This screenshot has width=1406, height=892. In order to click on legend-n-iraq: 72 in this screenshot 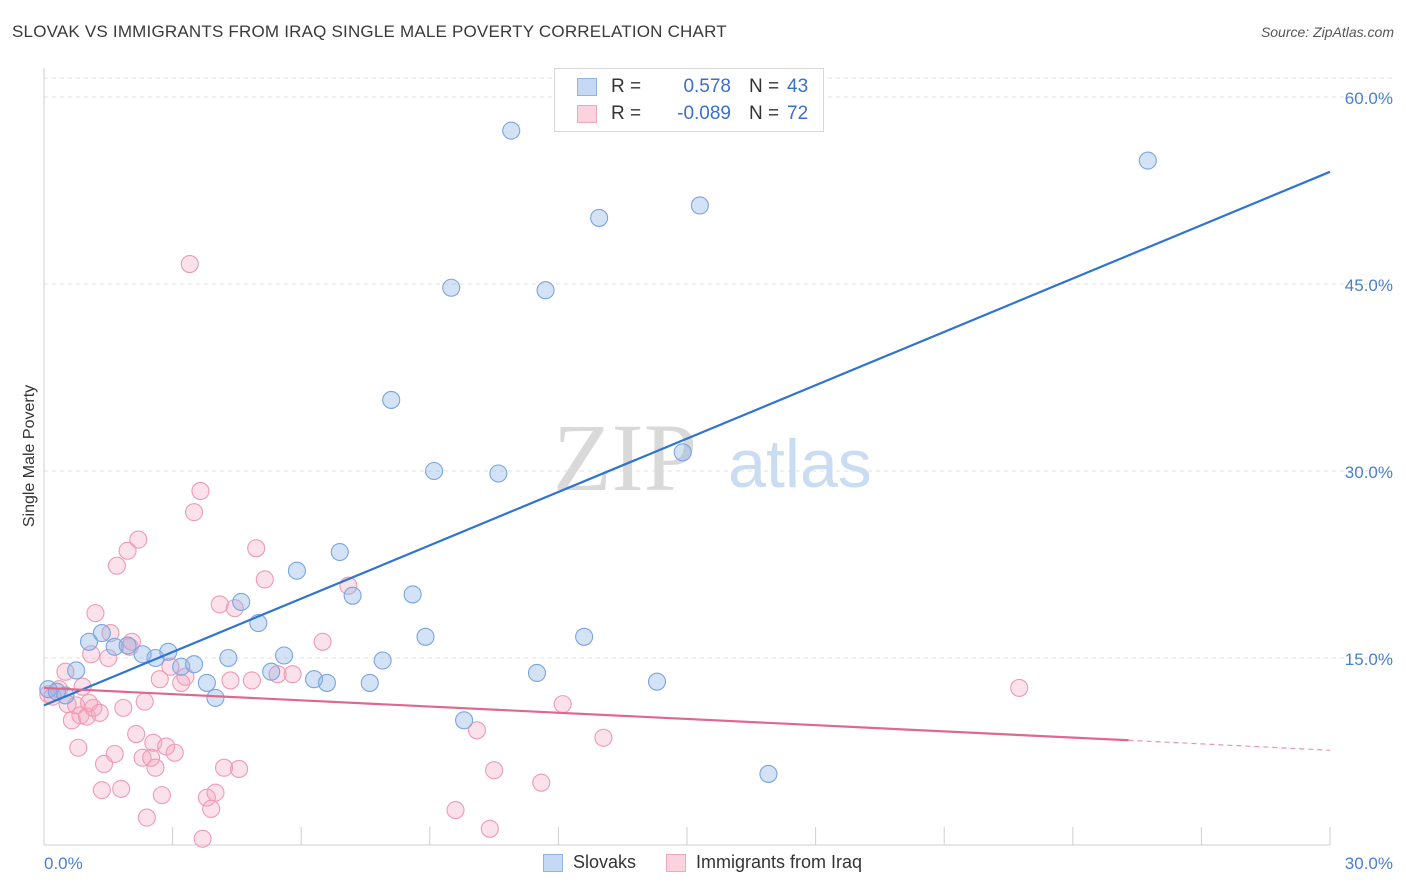, I will do `click(798, 113)`.